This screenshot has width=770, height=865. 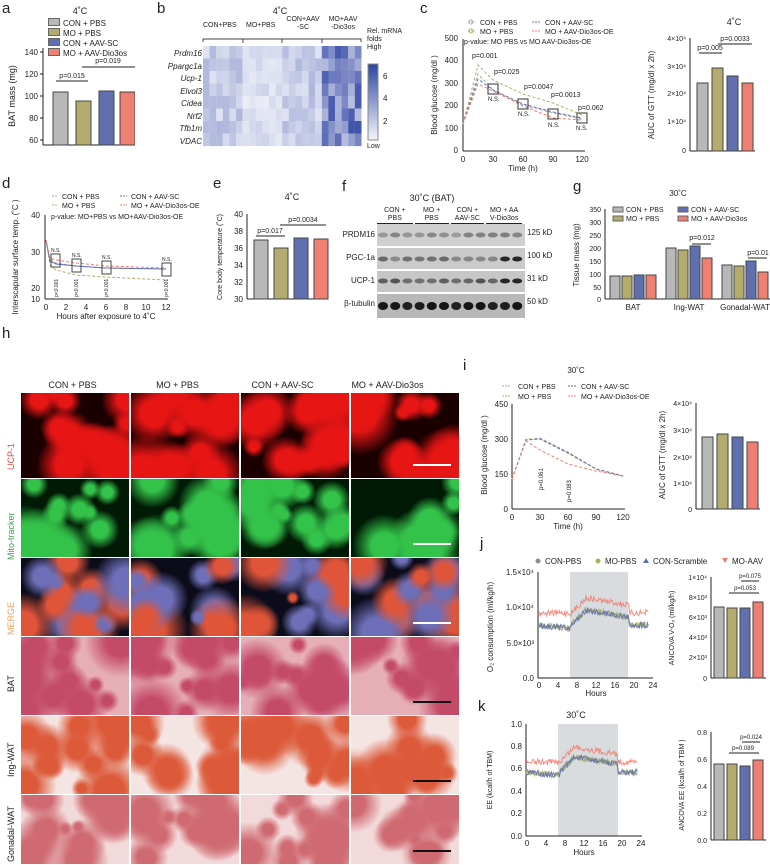 I want to click on histology-row-label: BAT, so click(x=11, y=683).